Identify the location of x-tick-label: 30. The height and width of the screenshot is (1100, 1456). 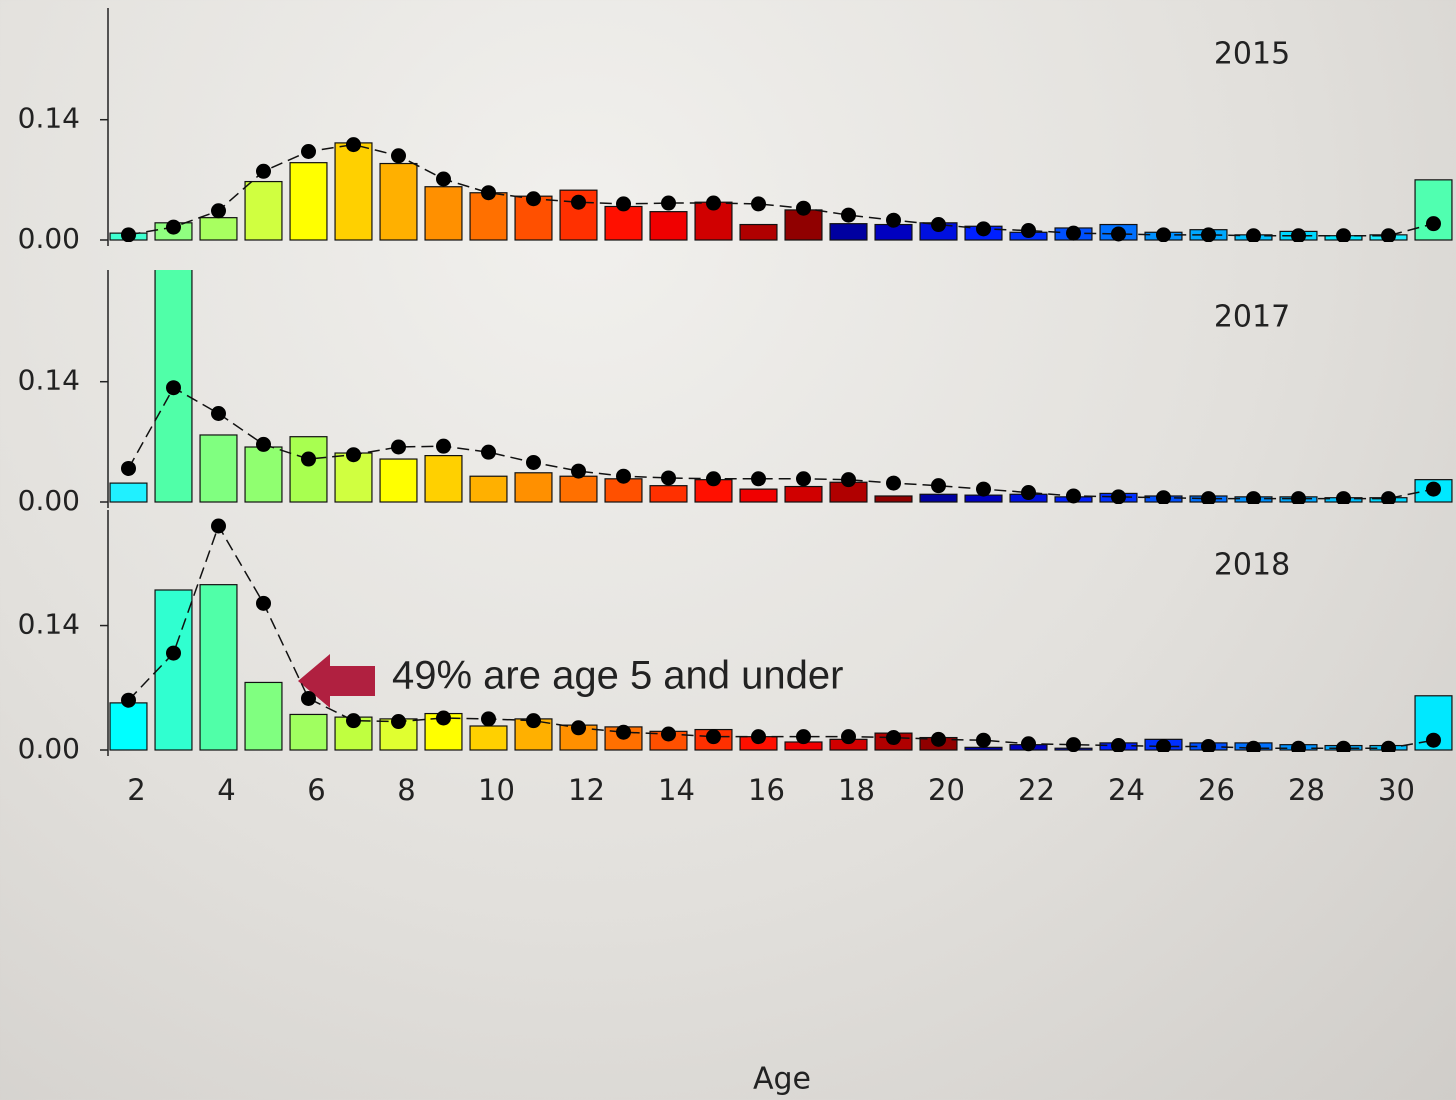
(1396, 790).